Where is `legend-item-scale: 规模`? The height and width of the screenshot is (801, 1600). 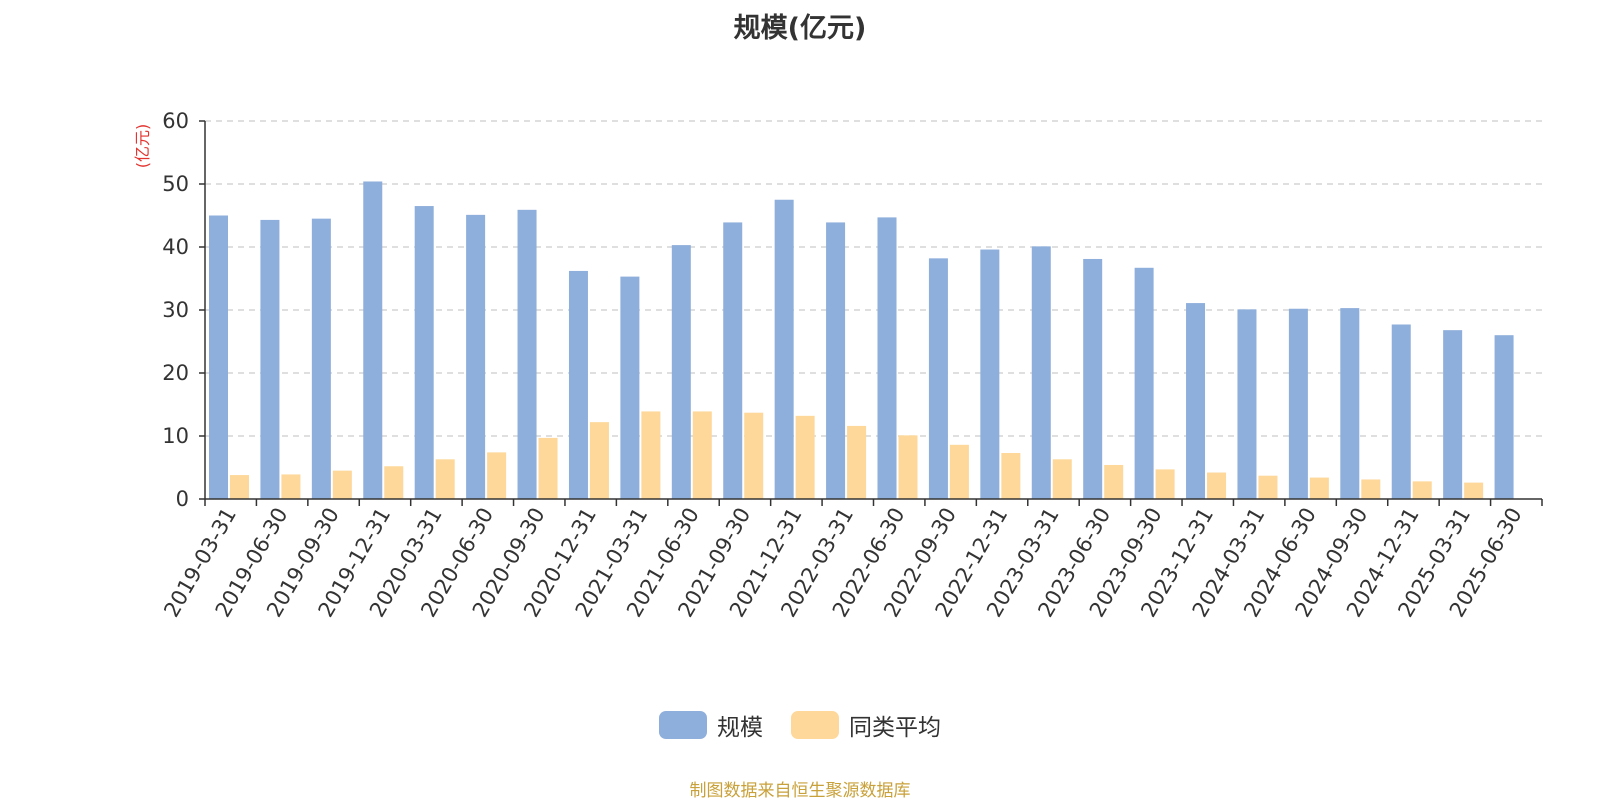
legend-item-scale: 规模 is located at coordinates (711, 725).